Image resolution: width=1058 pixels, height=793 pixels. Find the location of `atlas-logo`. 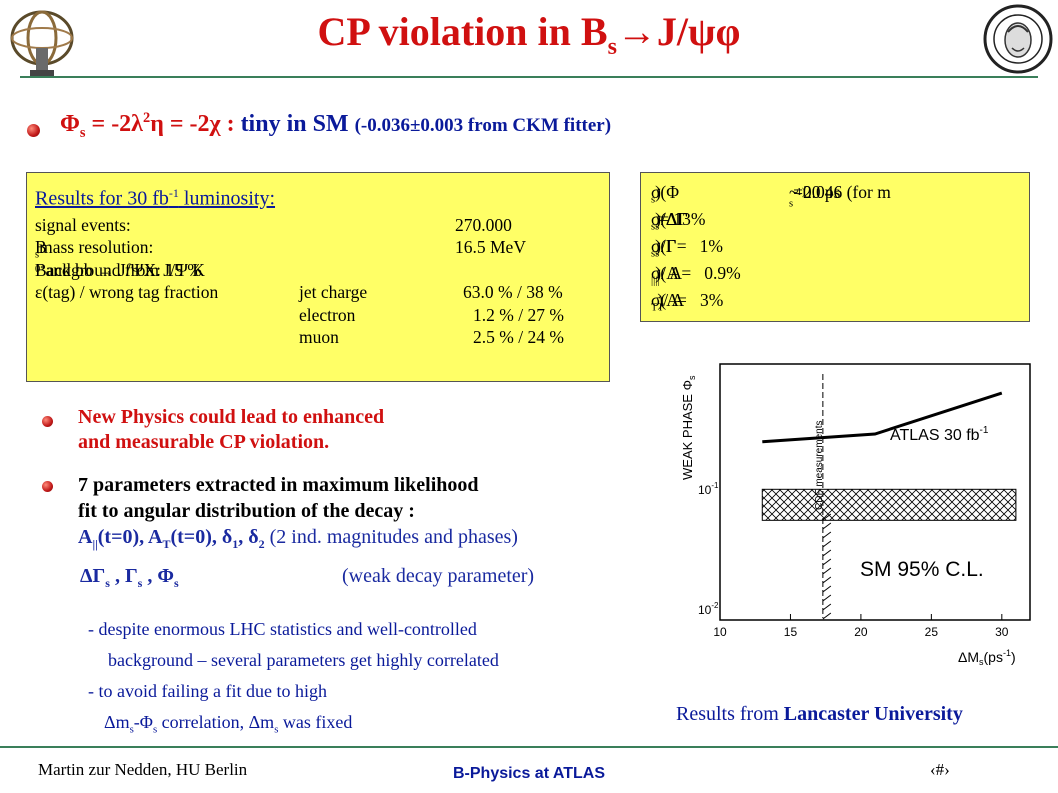

atlas-logo is located at coordinates (42, 43).